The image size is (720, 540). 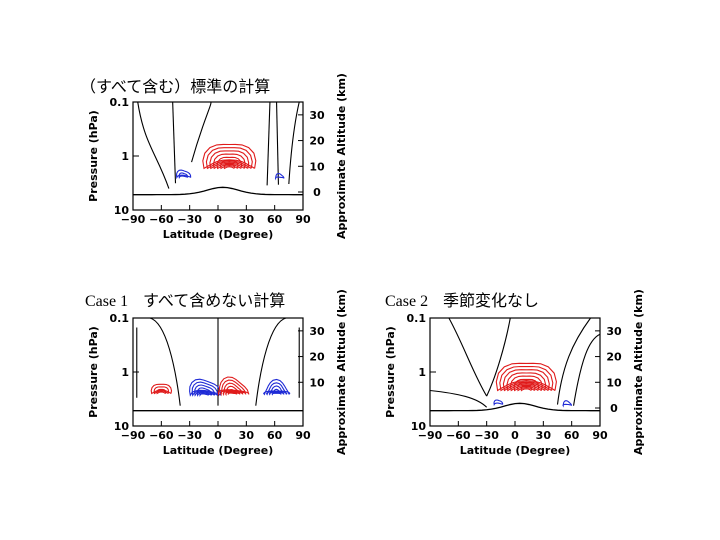 I want to click on panel-case2: Case 2 季節変化なし, so click(x=462, y=300).